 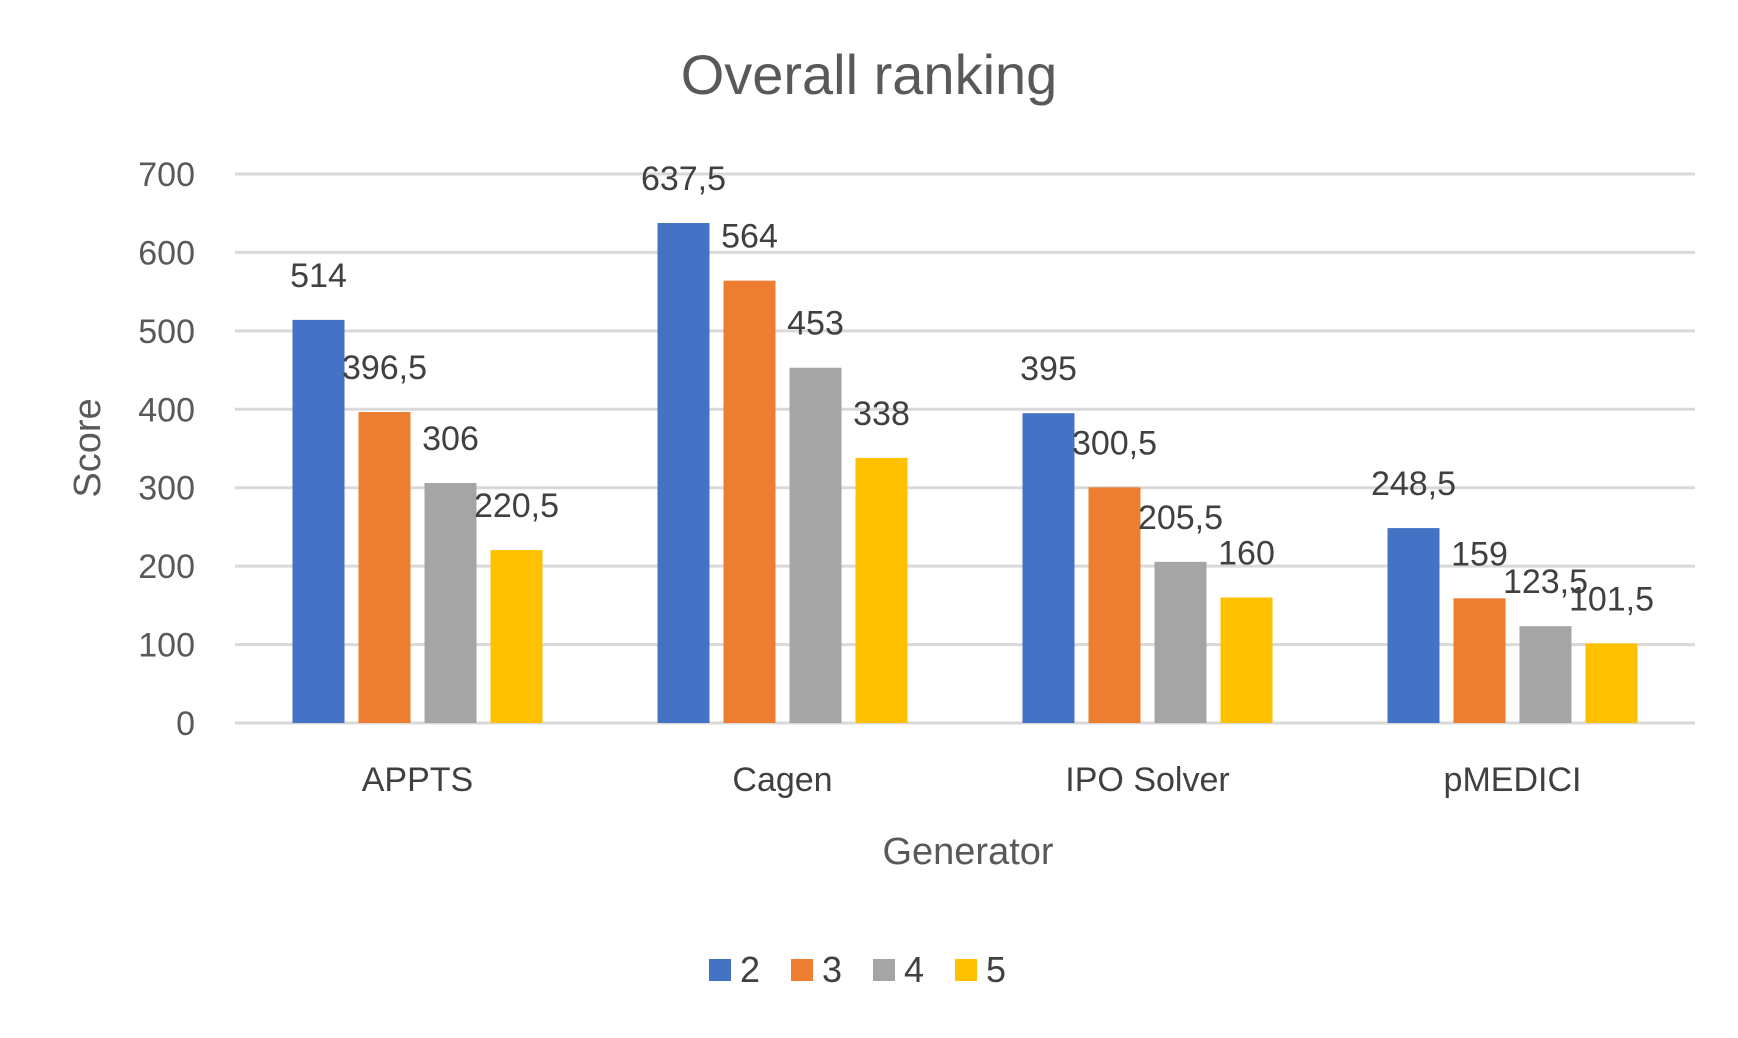 I want to click on data-label: 396,5, so click(x=384, y=368).